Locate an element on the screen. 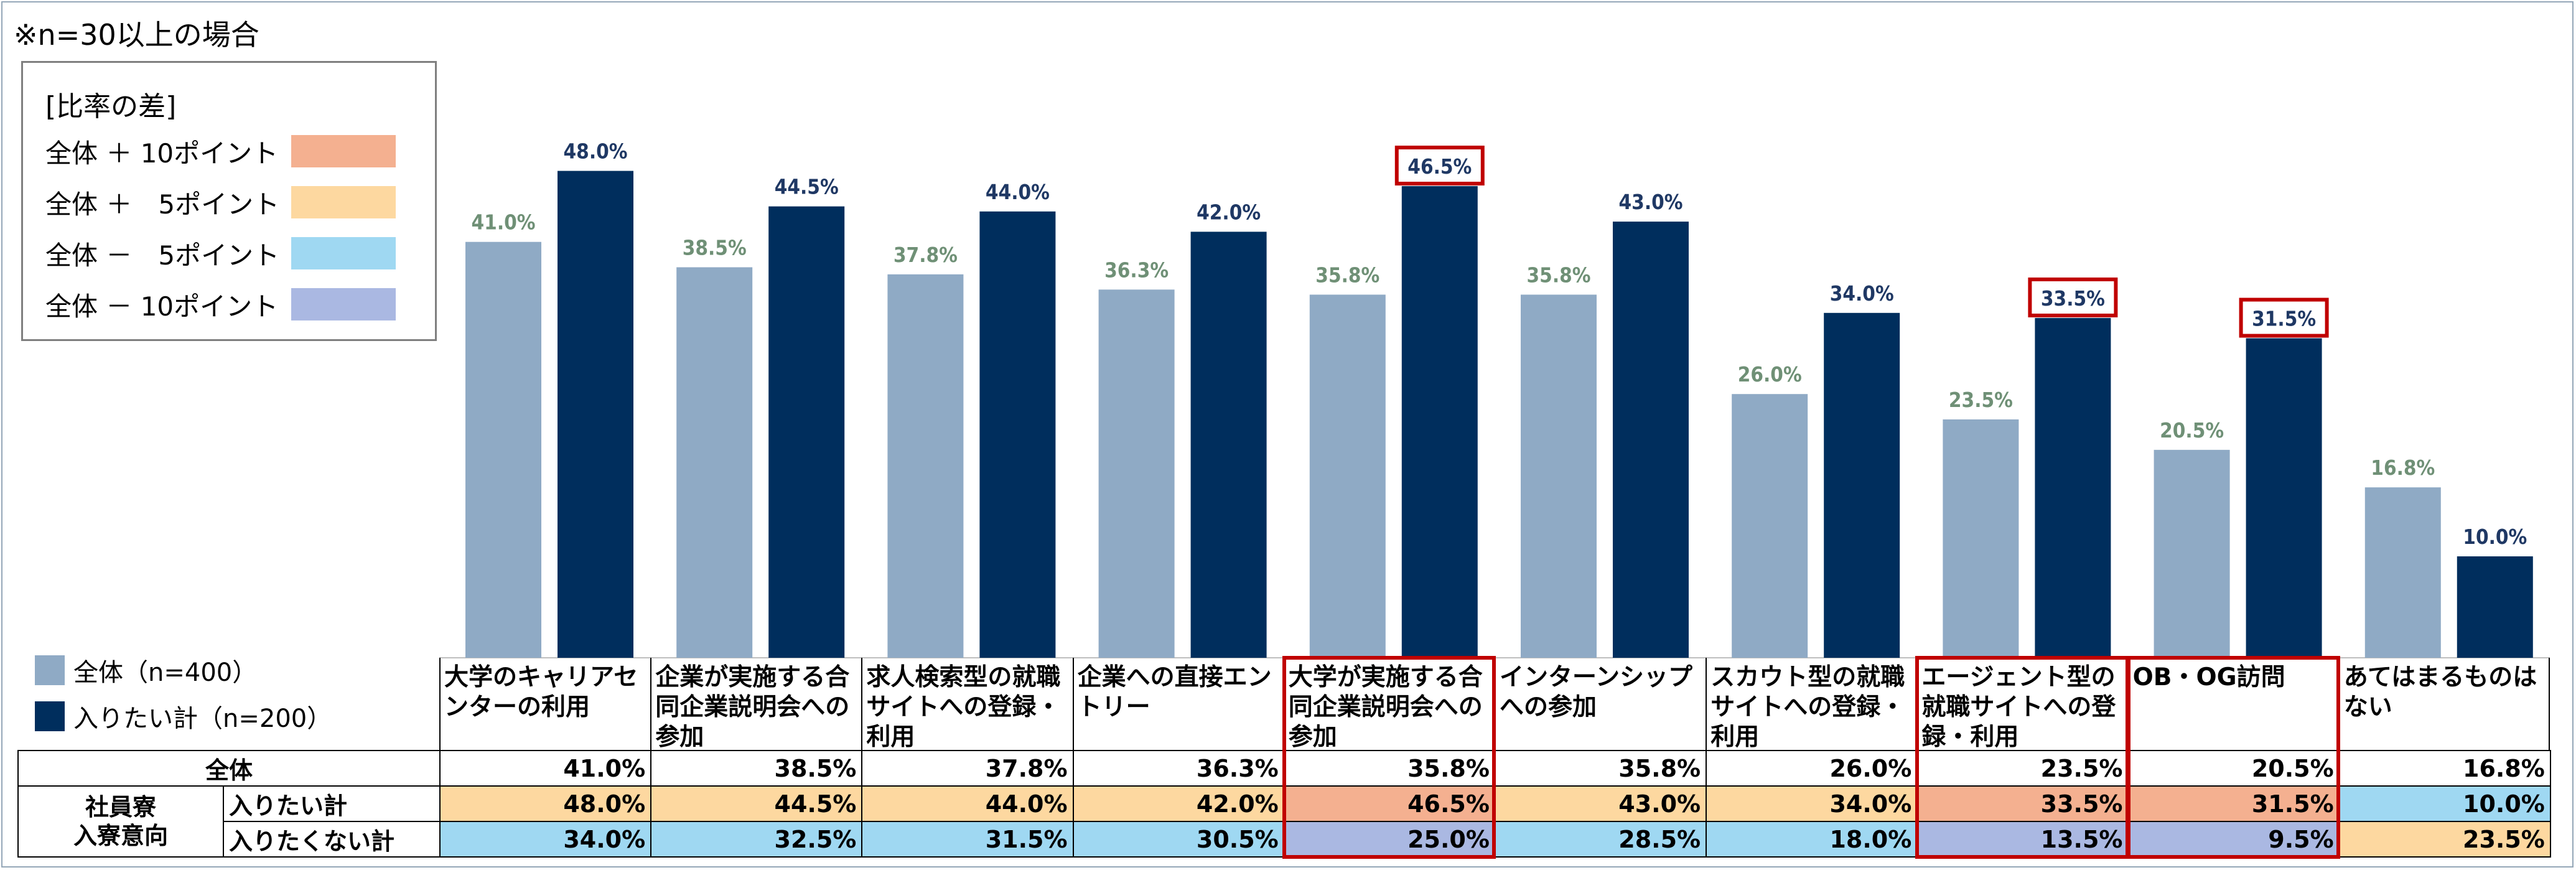  sample-size-note: ※n=30以上の場合 is located at coordinates (136, 35).